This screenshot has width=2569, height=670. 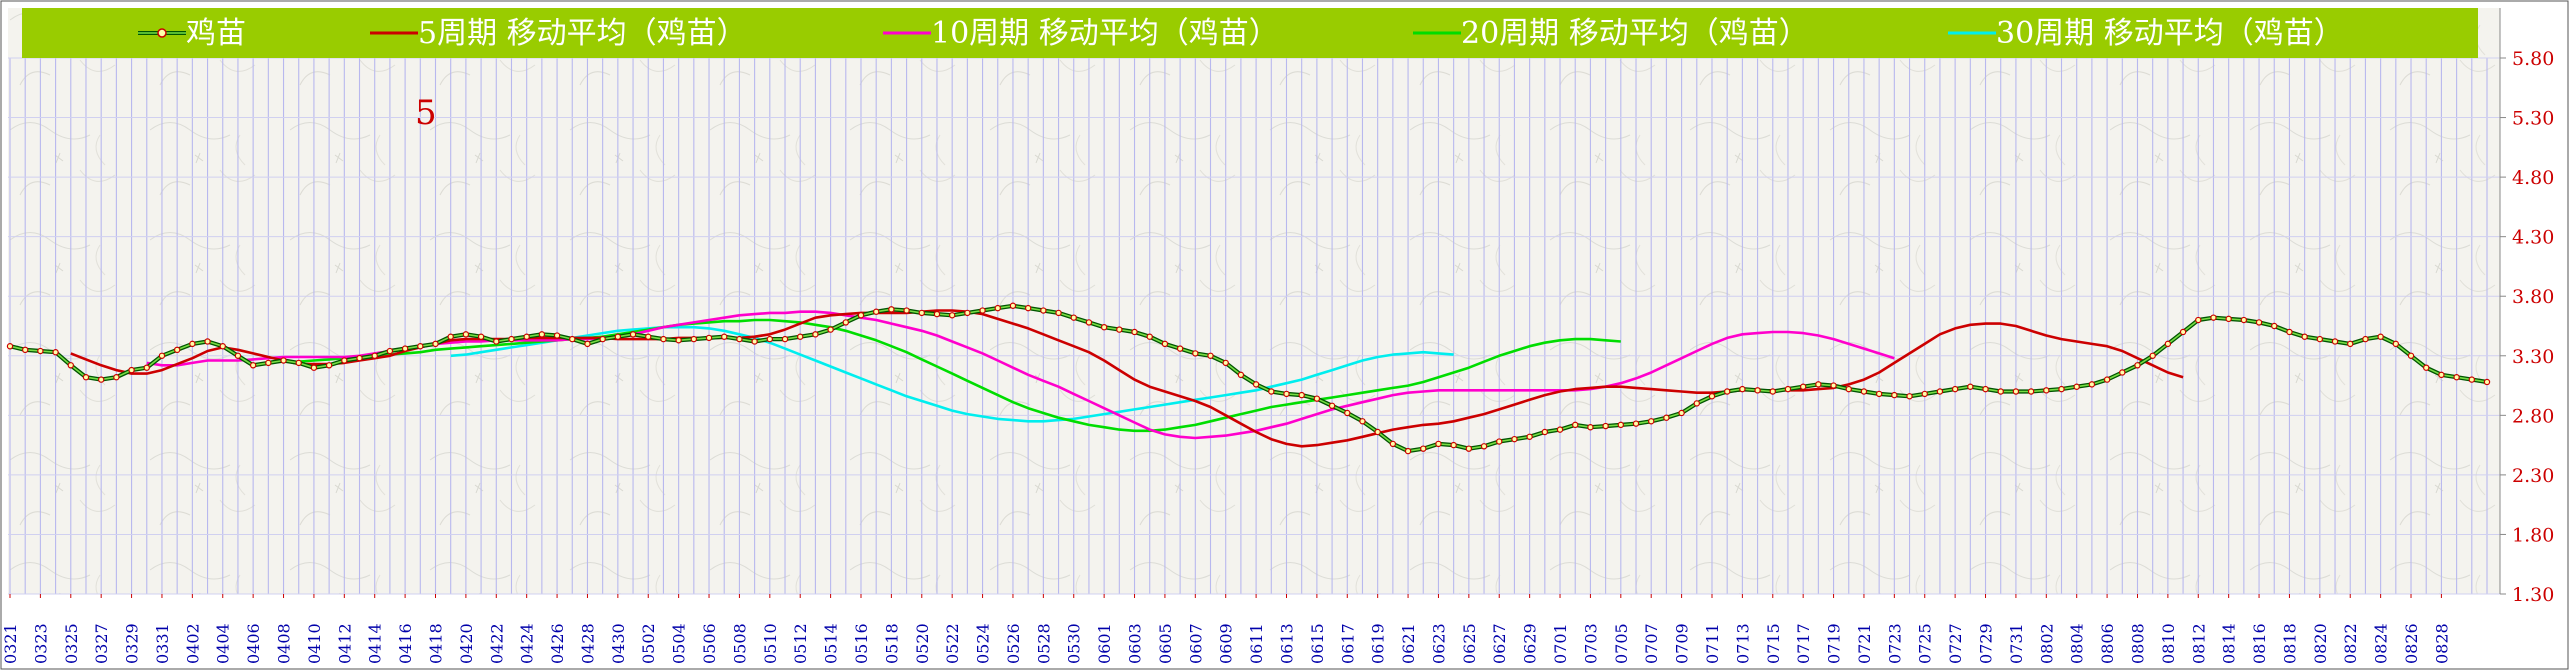 What do you see at coordinates (1651, 643) in the screenshot?
I see `x-tick-label: 0707` at bounding box center [1651, 643].